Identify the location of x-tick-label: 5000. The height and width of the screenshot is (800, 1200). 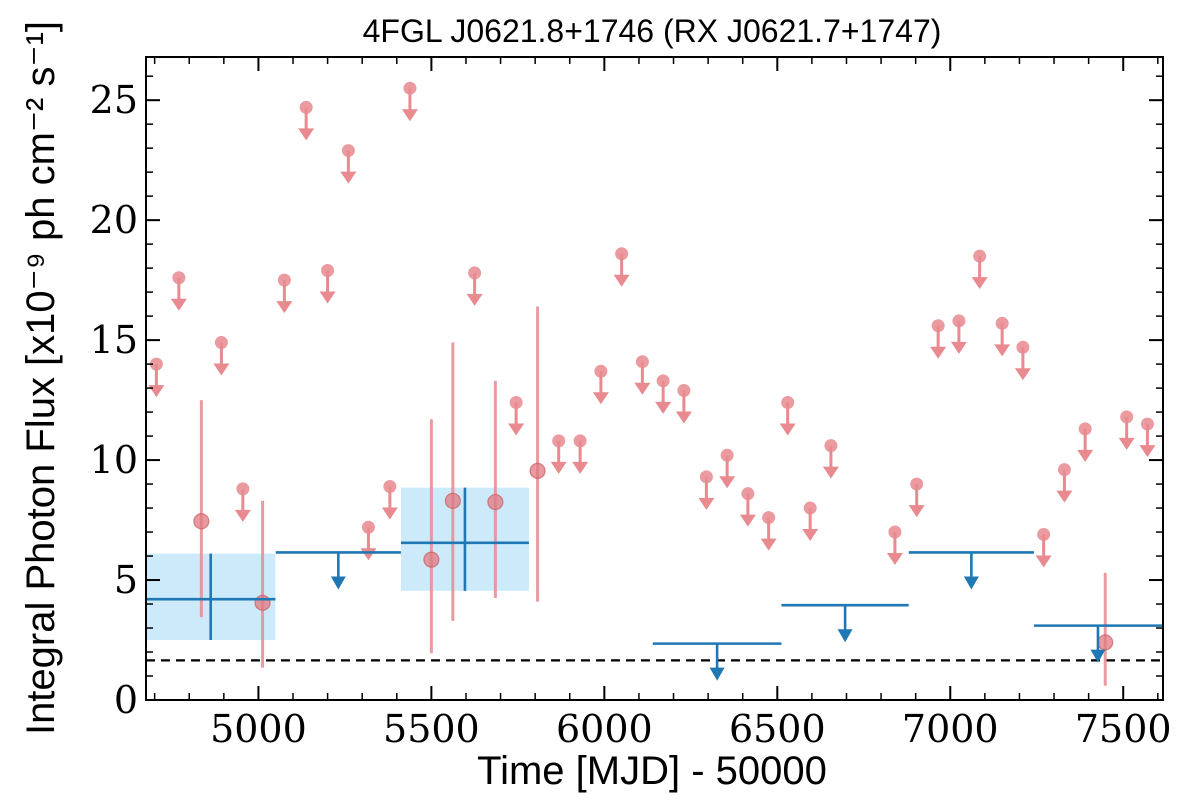
(258, 729).